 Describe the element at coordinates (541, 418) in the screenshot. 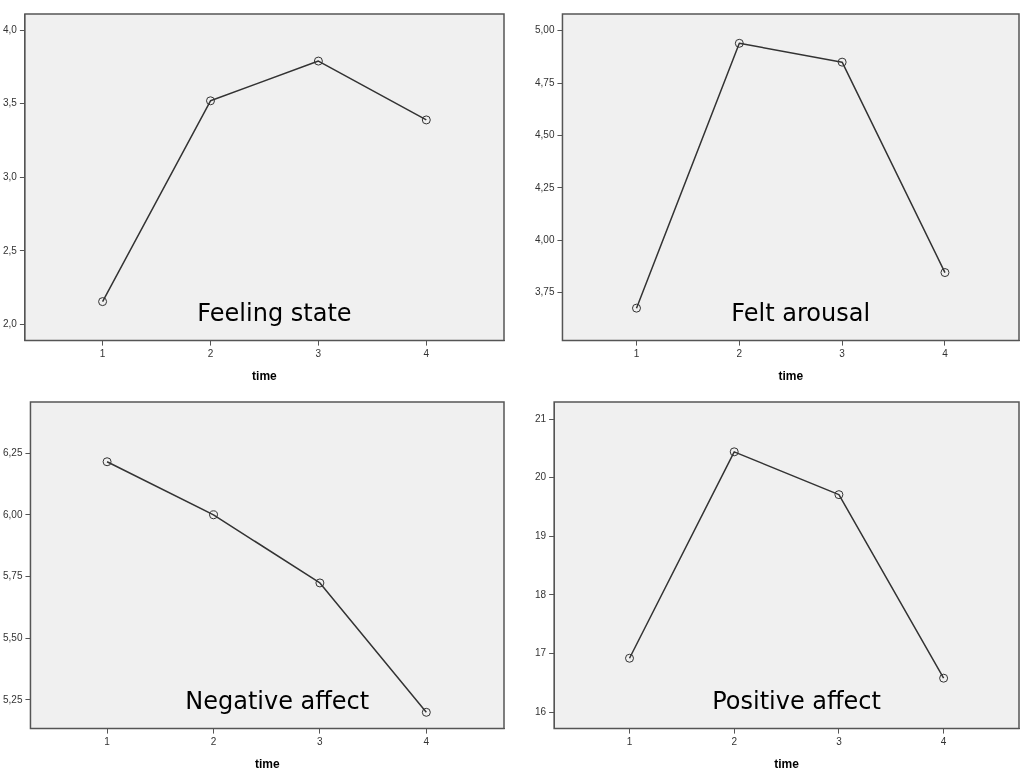

I see `y-tick-label: 21` at that location.